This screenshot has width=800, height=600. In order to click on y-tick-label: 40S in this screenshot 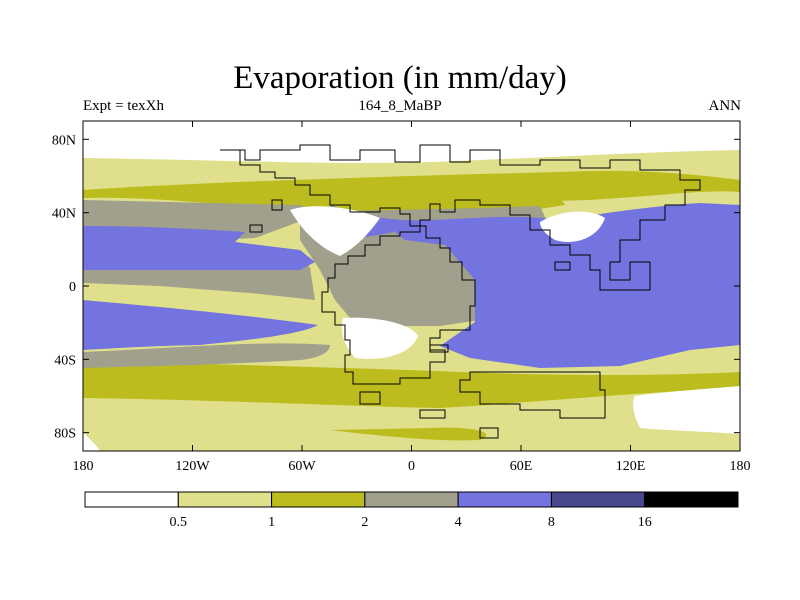, I will do `click(65, 360)`.